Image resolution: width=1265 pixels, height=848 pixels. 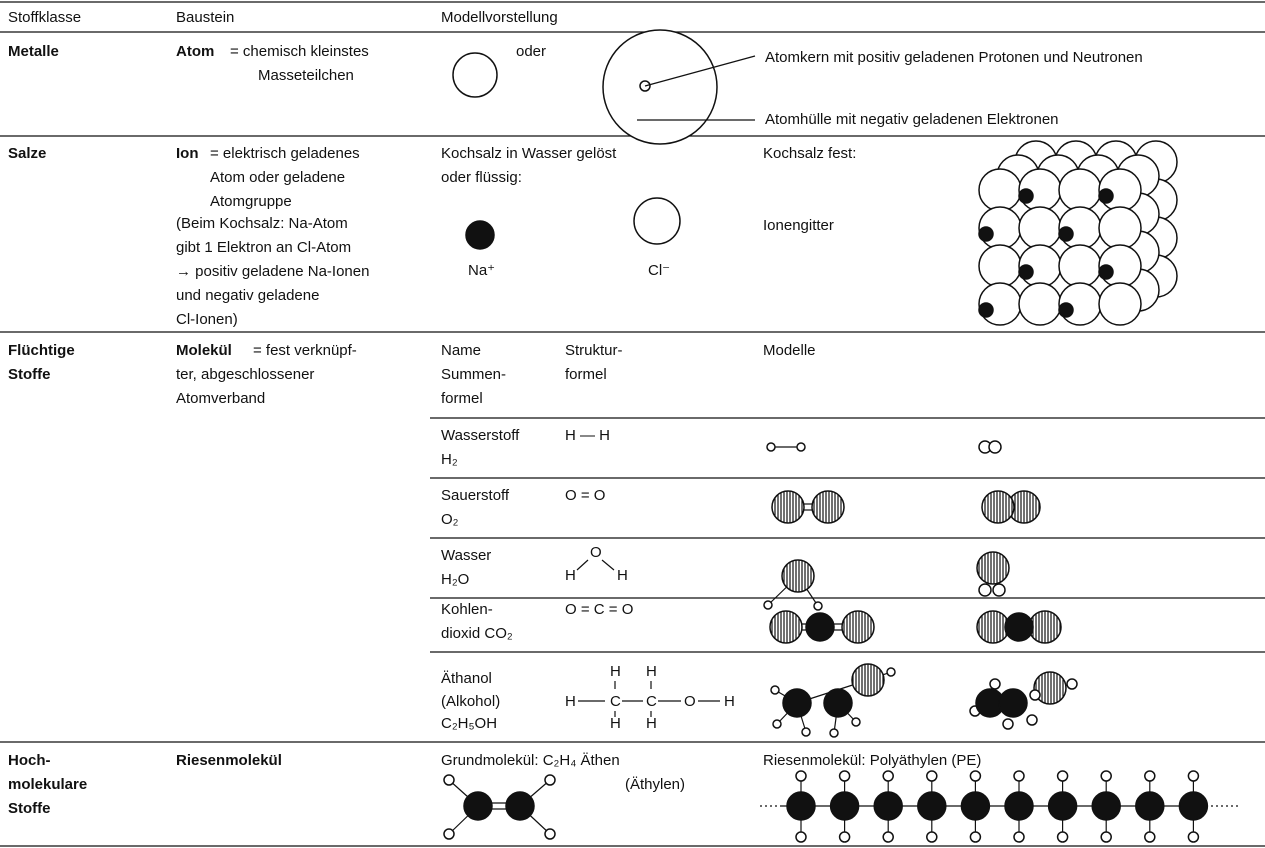 What do you see at coordinates (247, 295) in the screenshot?
I see `text: und negativ geladene` at bounding box center [247, 295].